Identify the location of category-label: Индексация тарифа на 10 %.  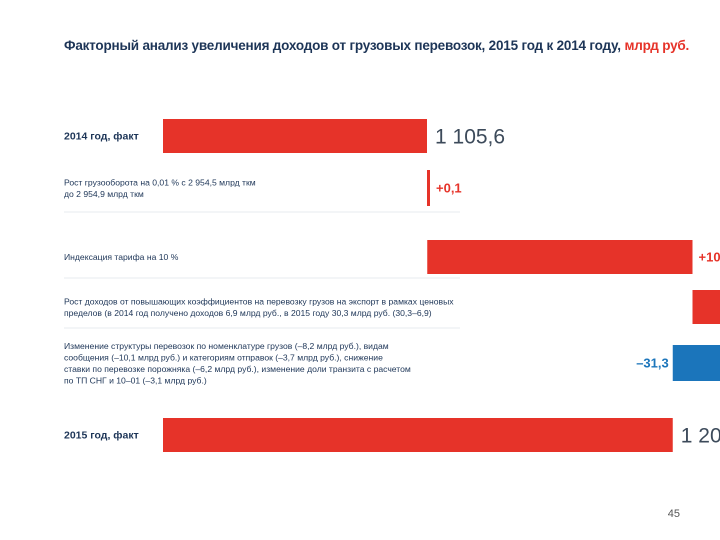
(121, 257).